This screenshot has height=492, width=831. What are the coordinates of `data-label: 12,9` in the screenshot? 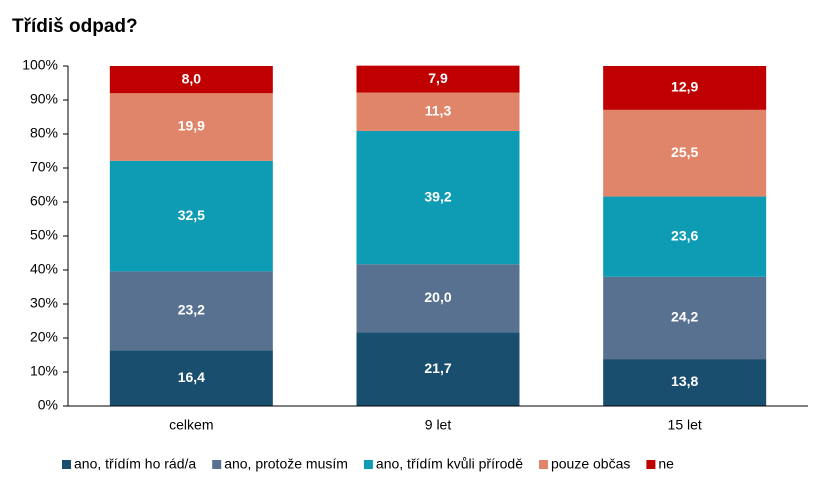 It's located at (684, 87).